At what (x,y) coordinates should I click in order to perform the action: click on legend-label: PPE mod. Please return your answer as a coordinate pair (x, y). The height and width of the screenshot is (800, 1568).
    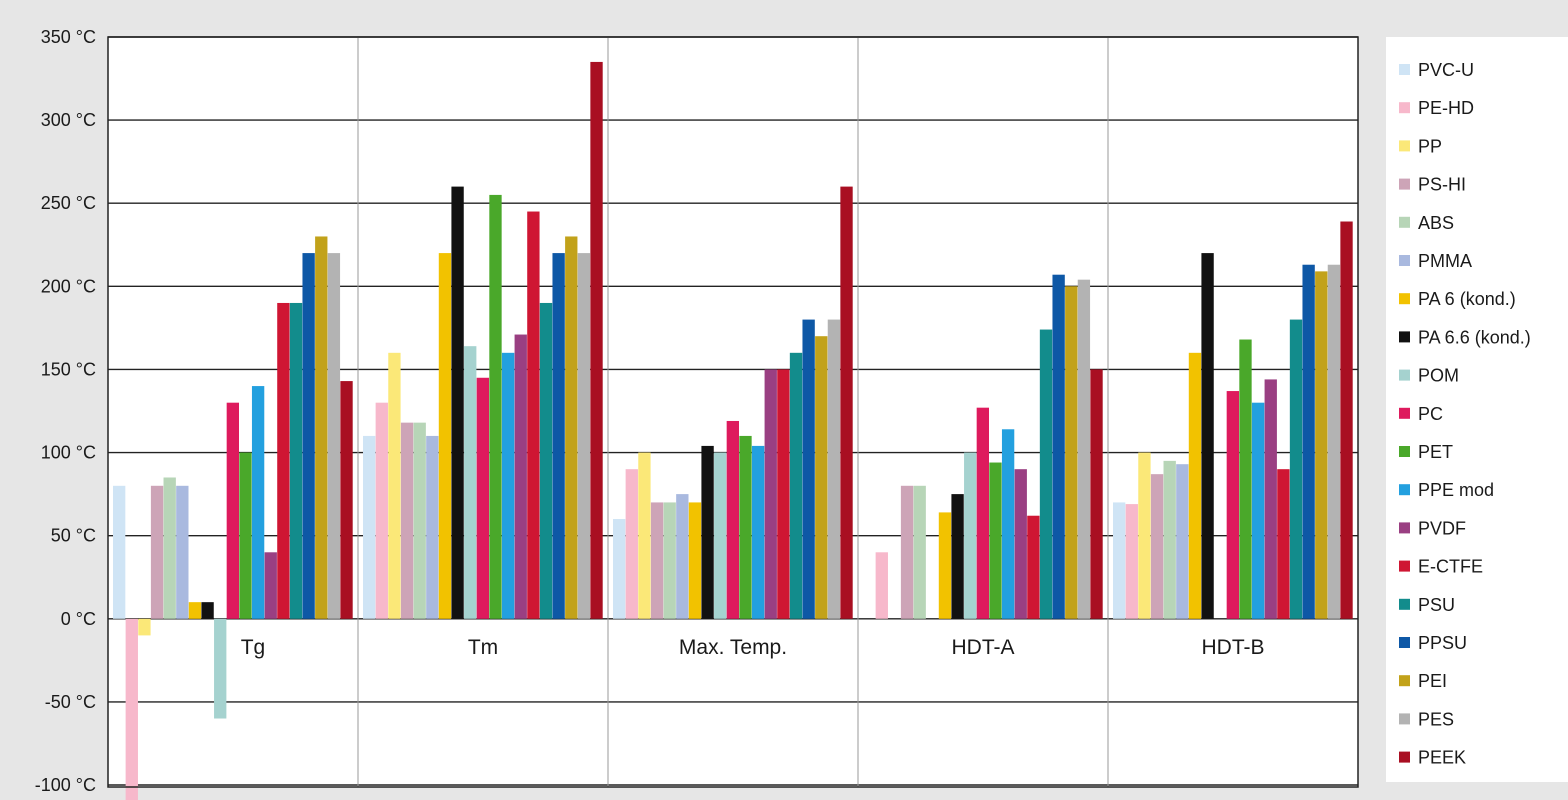
    Looking at the image, I should click on (1456, 490).